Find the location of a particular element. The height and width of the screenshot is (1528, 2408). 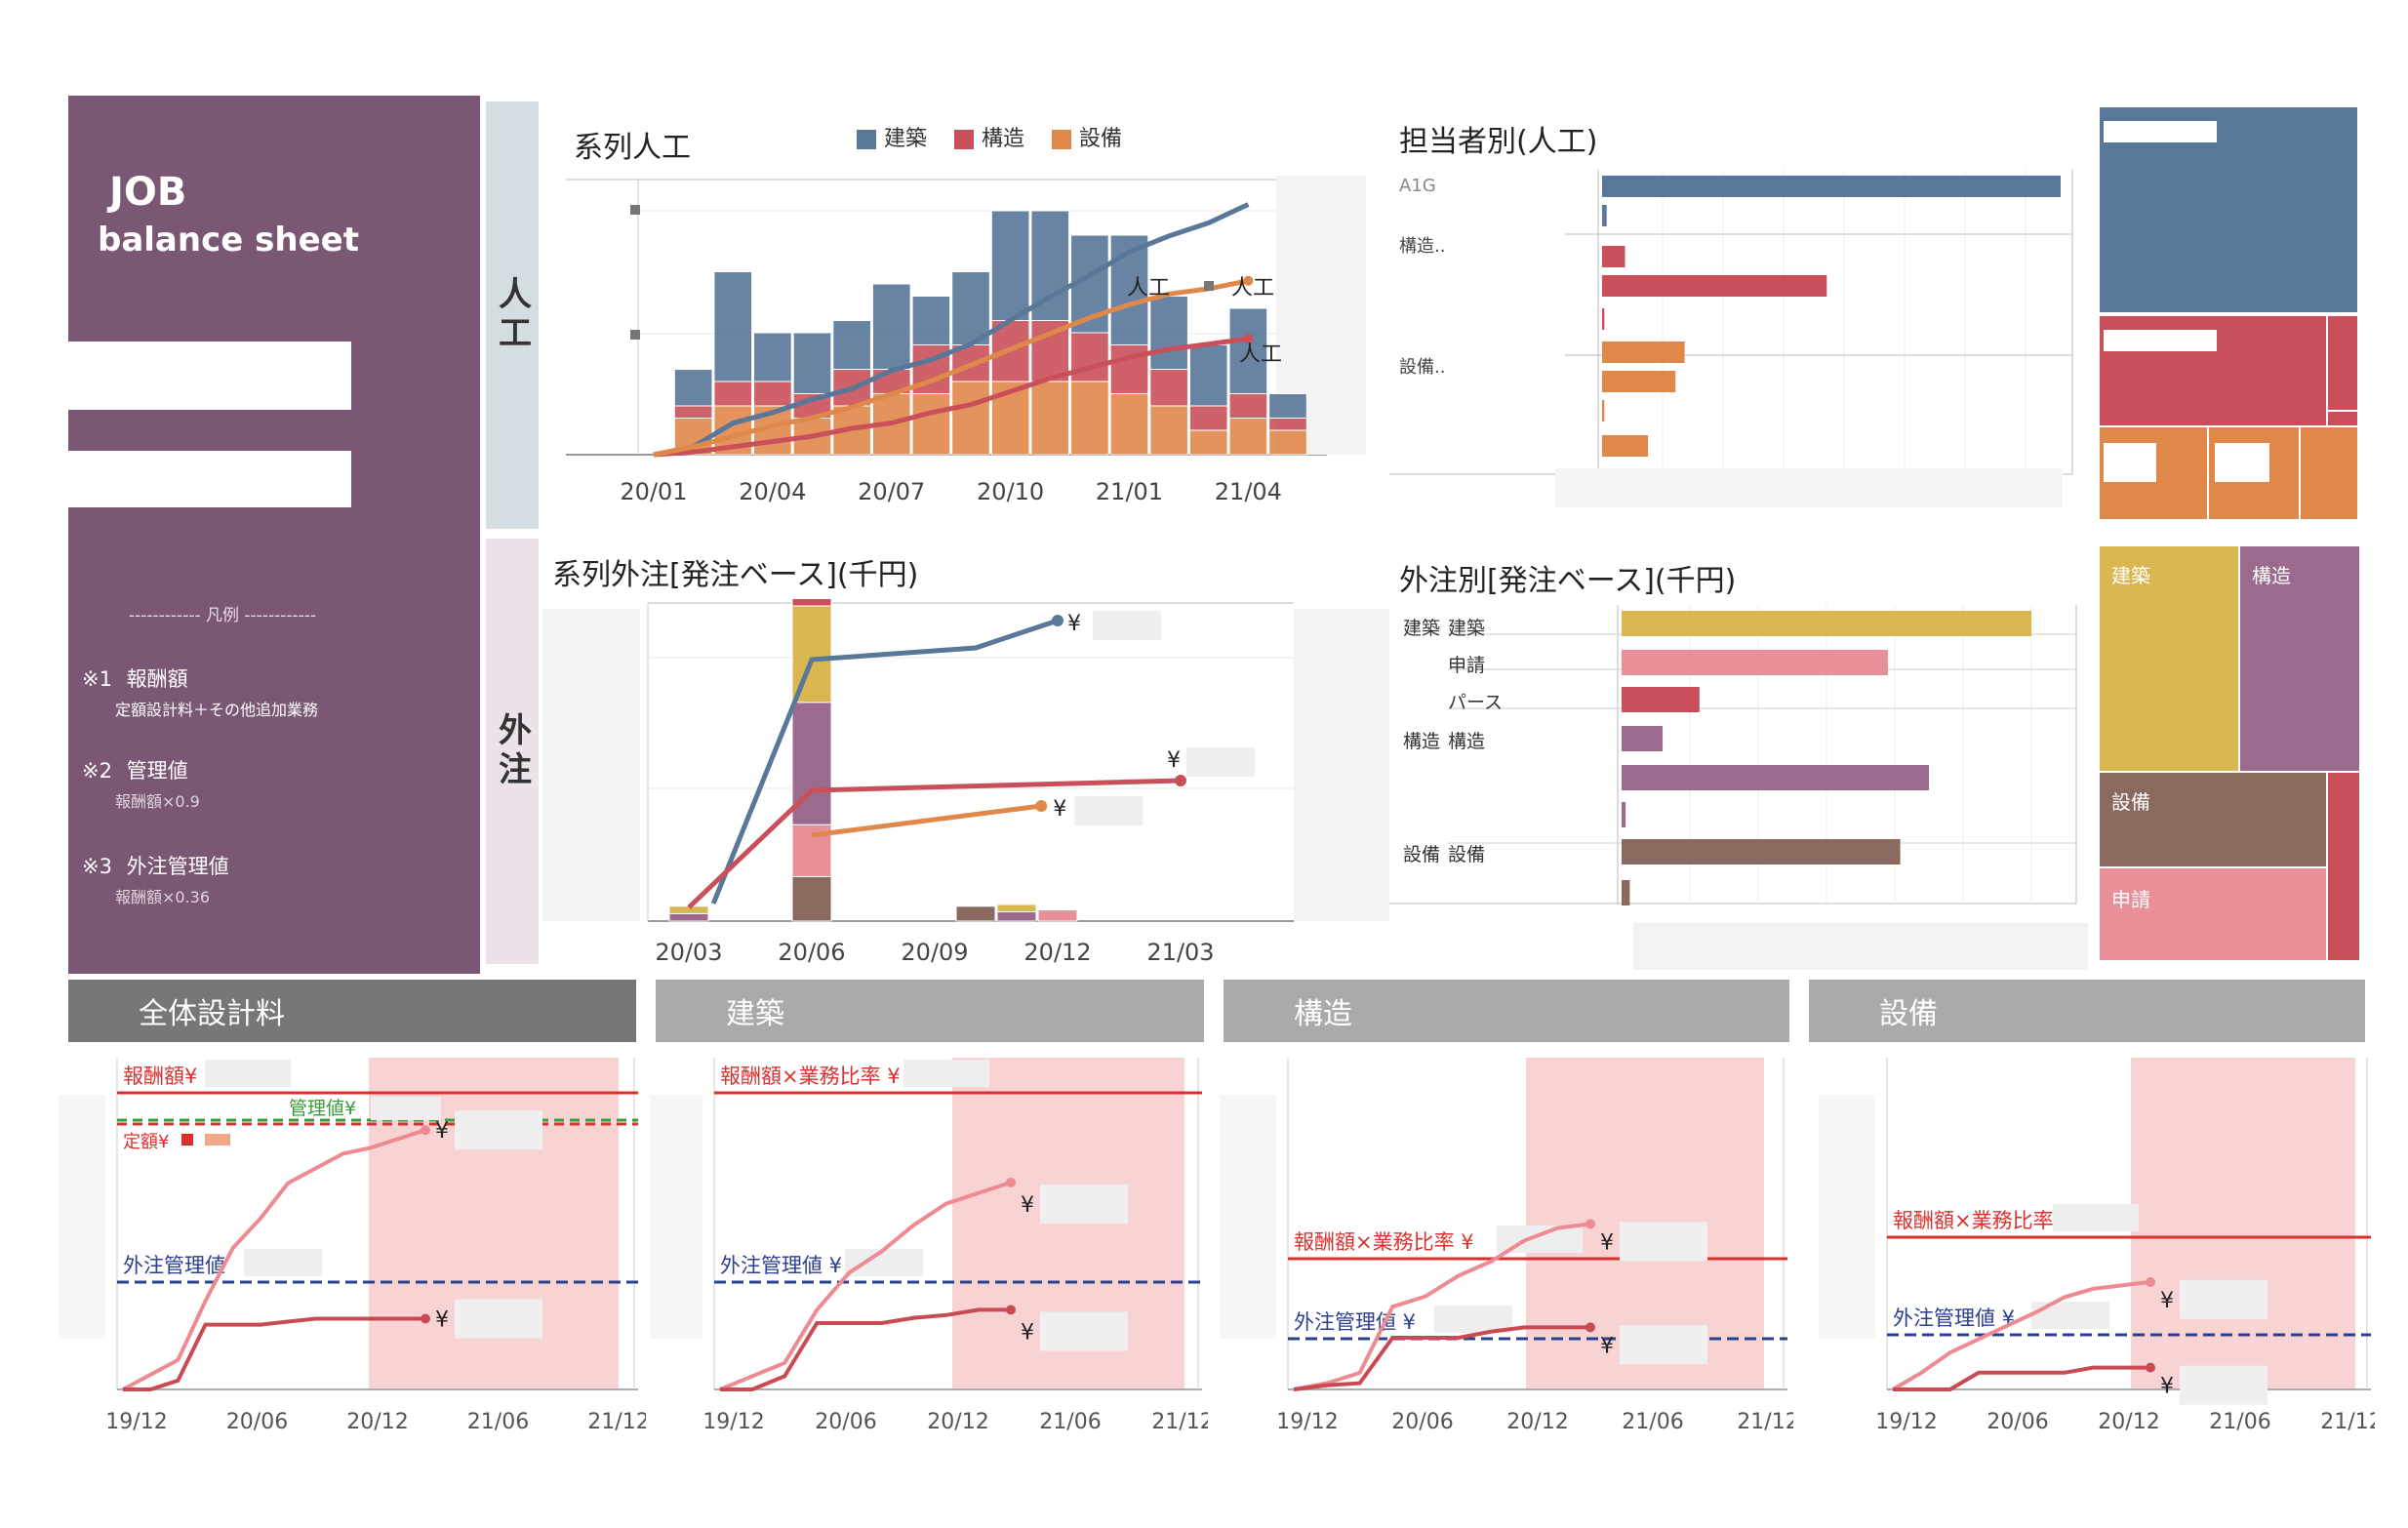

note-2: ※2 管理値 is located at coordinates (135, 769).